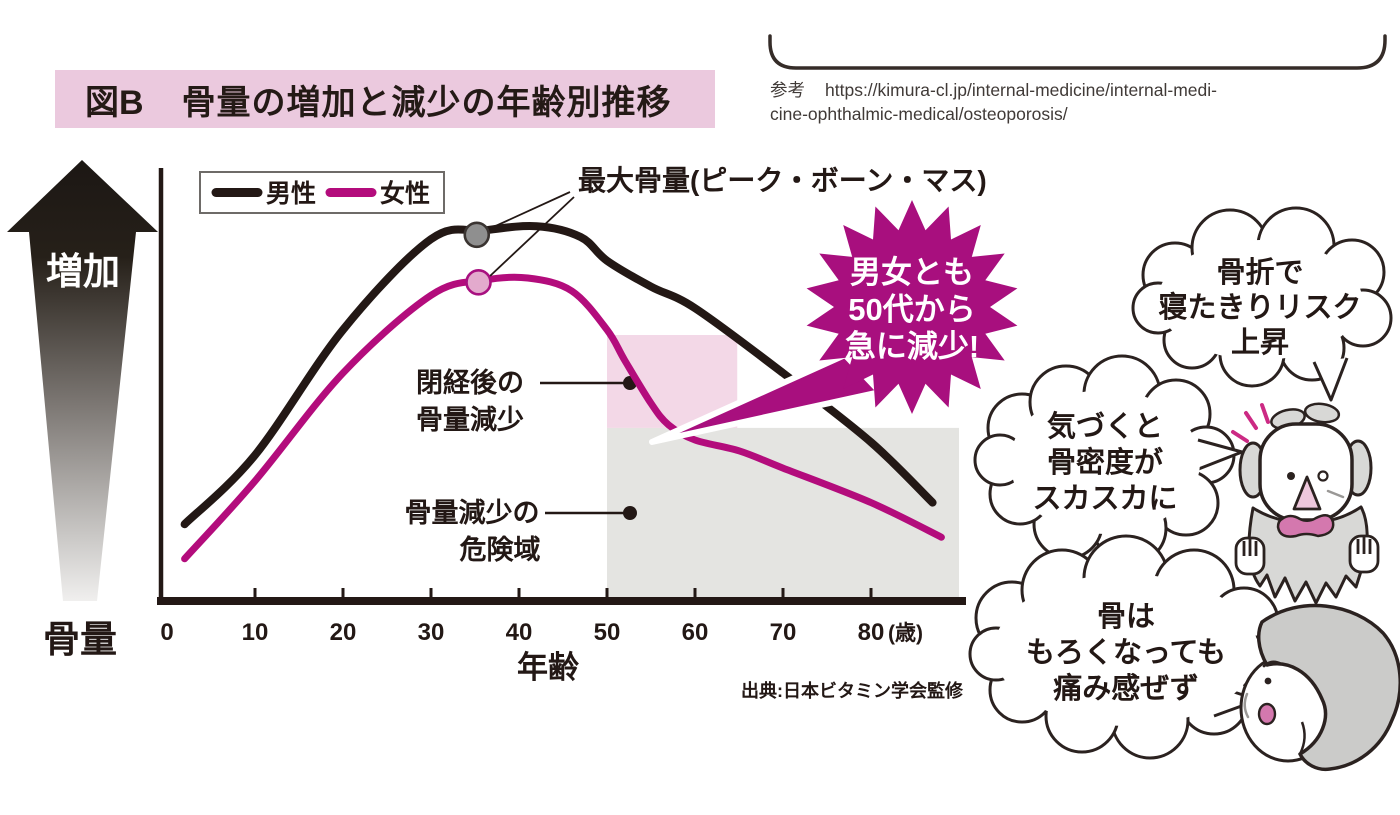 The image size is (1400, 815). I want to click on x-tick-label: 60, so click(695, 632).